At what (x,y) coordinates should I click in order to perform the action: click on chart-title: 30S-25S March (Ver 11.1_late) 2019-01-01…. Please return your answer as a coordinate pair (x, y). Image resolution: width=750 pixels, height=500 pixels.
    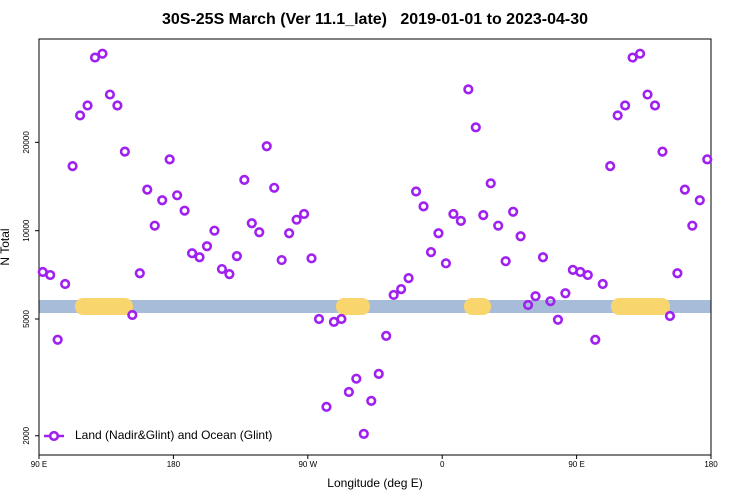
    Looking at the image, I should click on (375, 19).